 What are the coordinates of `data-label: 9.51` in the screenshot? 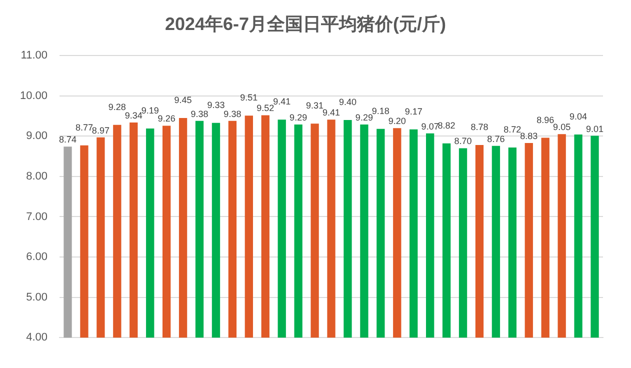 It's located at (249, 97).